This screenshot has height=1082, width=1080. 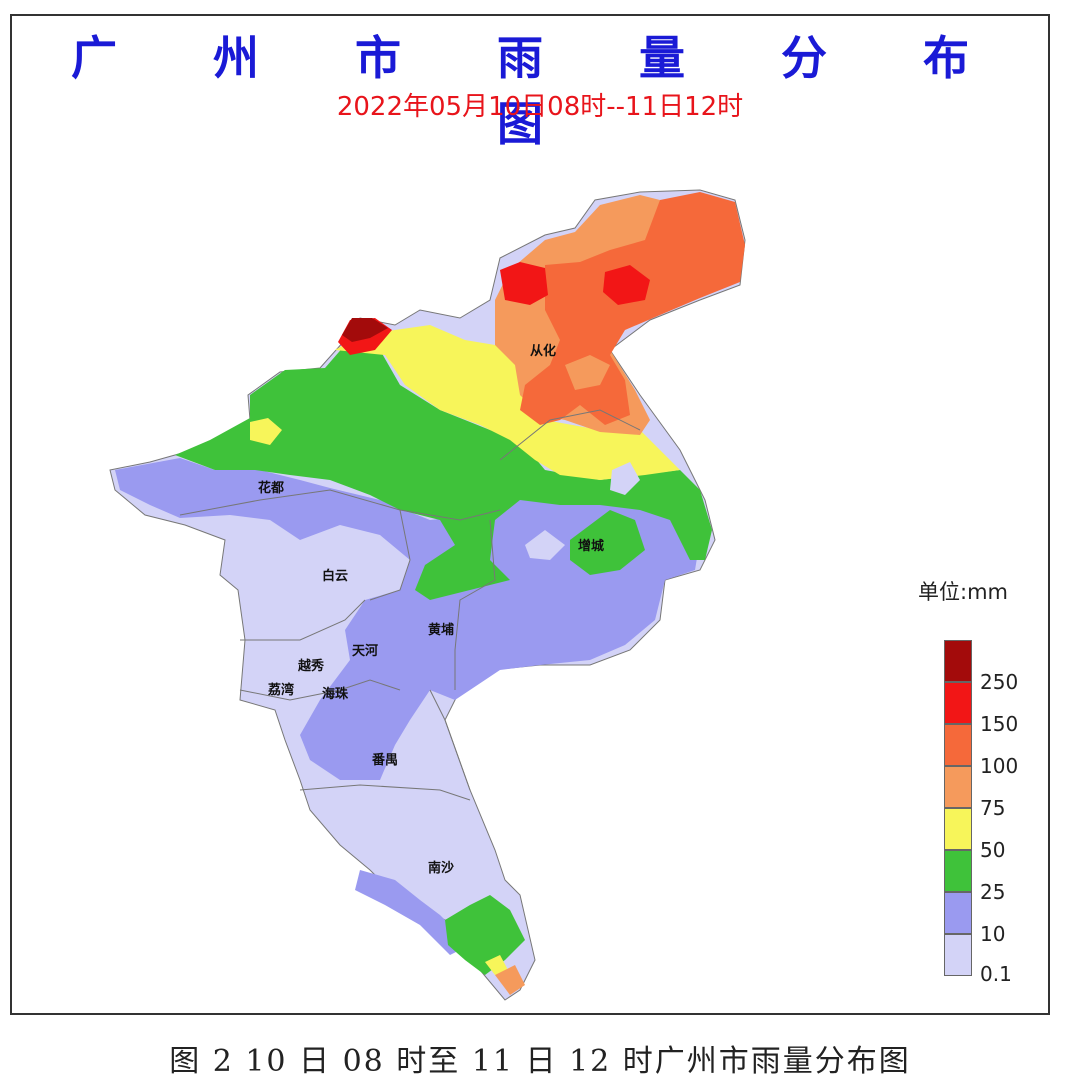 I want to click on map-title: 广 州 市 雨 量 分 布 图, so click(x=540, y=91).